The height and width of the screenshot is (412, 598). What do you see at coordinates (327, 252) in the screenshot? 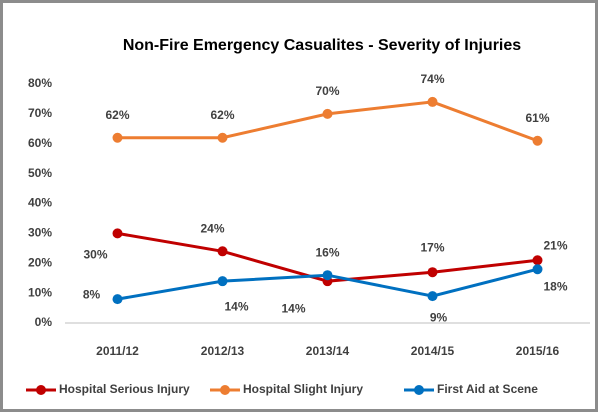
I see `data-label: 16%` at bounding box center [327, 252].